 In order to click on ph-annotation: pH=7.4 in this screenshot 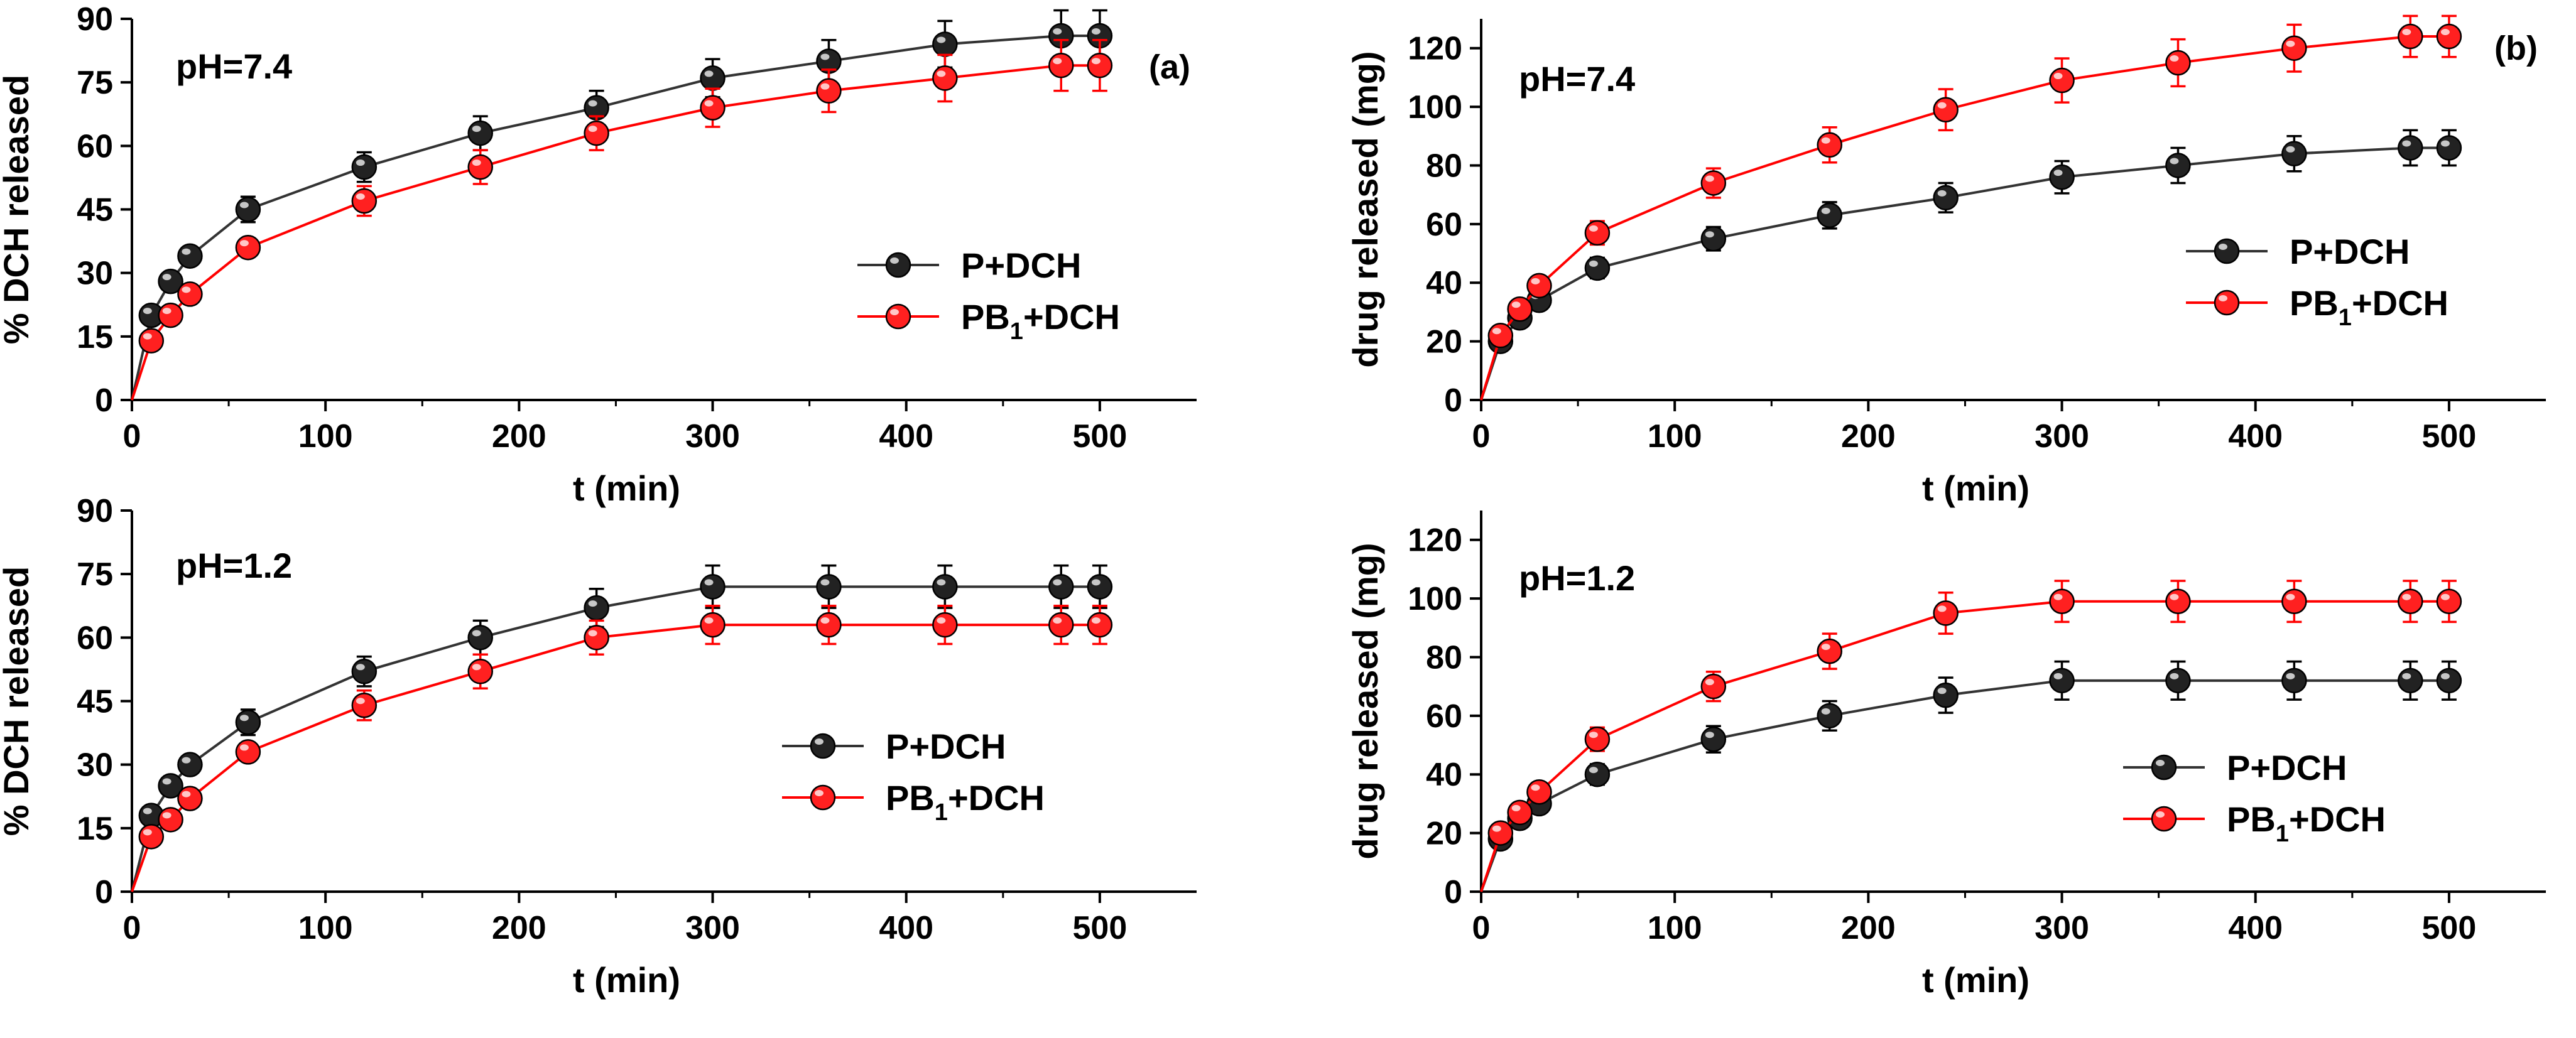, I will do `click(234, 66)`.